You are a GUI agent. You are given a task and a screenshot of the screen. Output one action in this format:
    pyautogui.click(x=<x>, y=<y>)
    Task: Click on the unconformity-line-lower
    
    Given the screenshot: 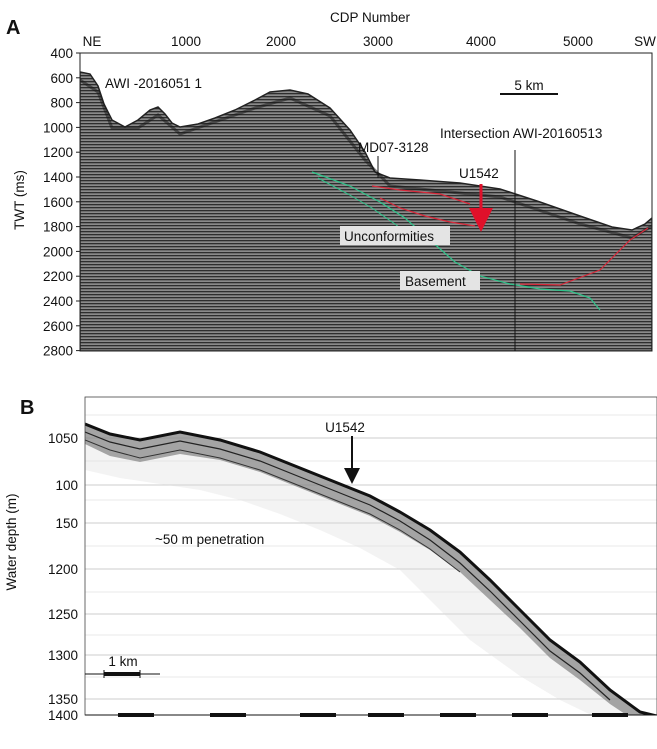 What is the action you would take?
    pyautogui.click(x=427, y=212)
    